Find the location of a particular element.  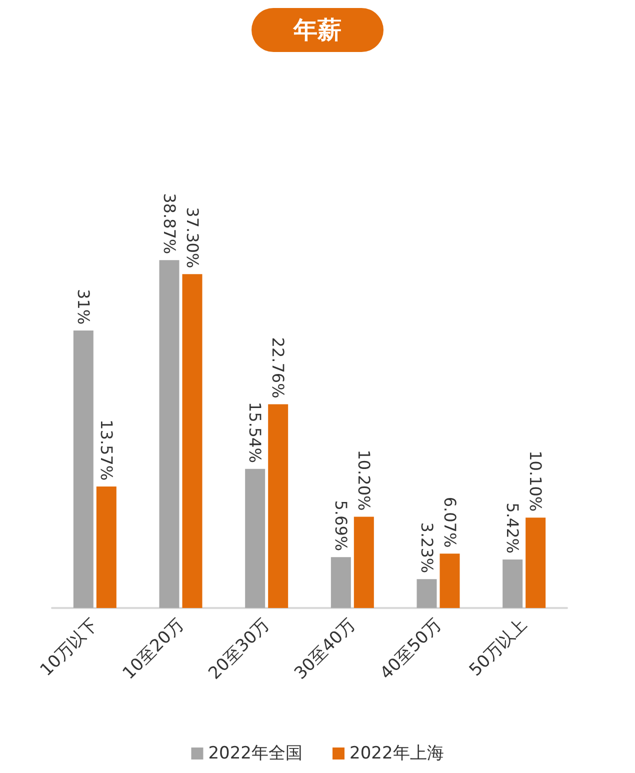

data-label: 6.07% is located at coordinates (450, 522).